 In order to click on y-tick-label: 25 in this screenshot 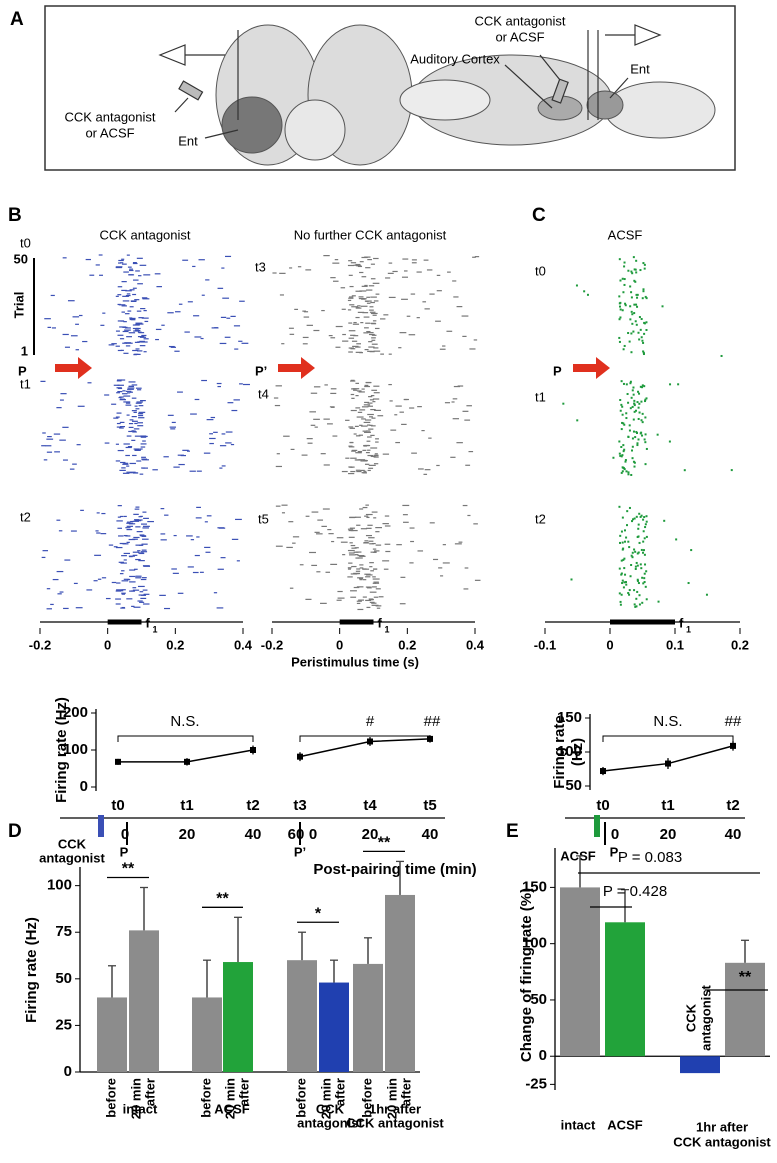, I will do `click(63, 1024)`.